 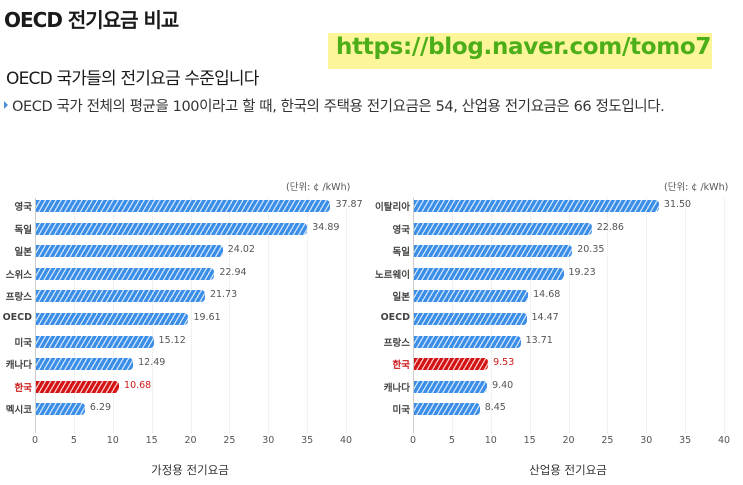 I want to click on value-label: 10.68, so click(x=138, y=385).